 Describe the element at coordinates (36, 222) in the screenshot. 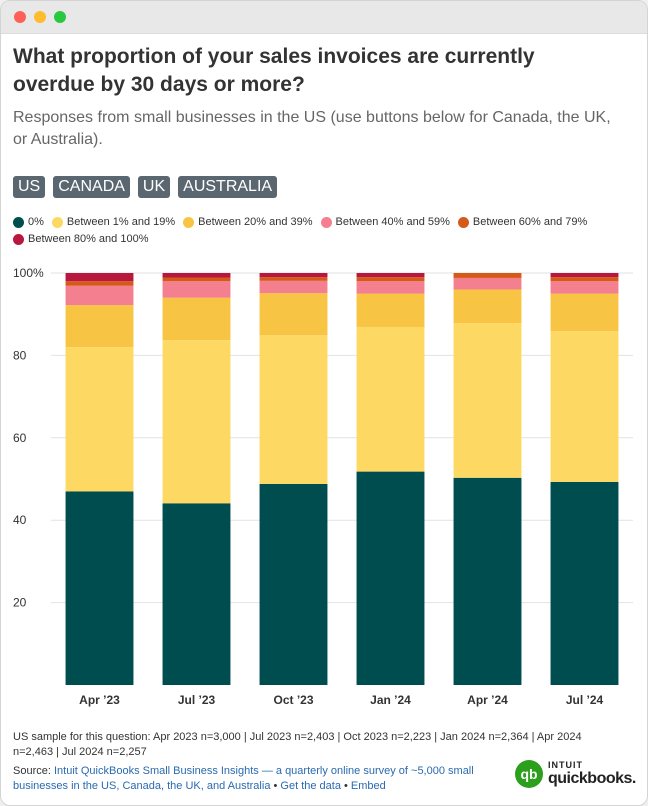

I see `legend-label: 0%` at that location.